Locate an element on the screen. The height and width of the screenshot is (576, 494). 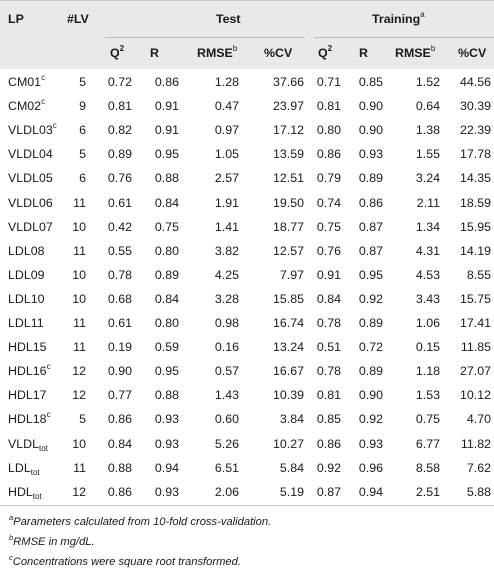
q2-t-value: 0.61 is located at coordinates (119, 323).